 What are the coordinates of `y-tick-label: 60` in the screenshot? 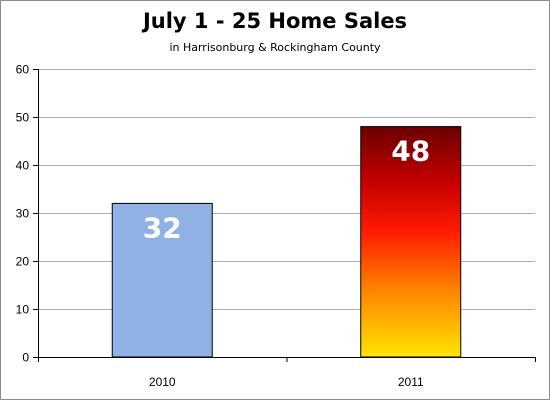 It's located at (23, 70).